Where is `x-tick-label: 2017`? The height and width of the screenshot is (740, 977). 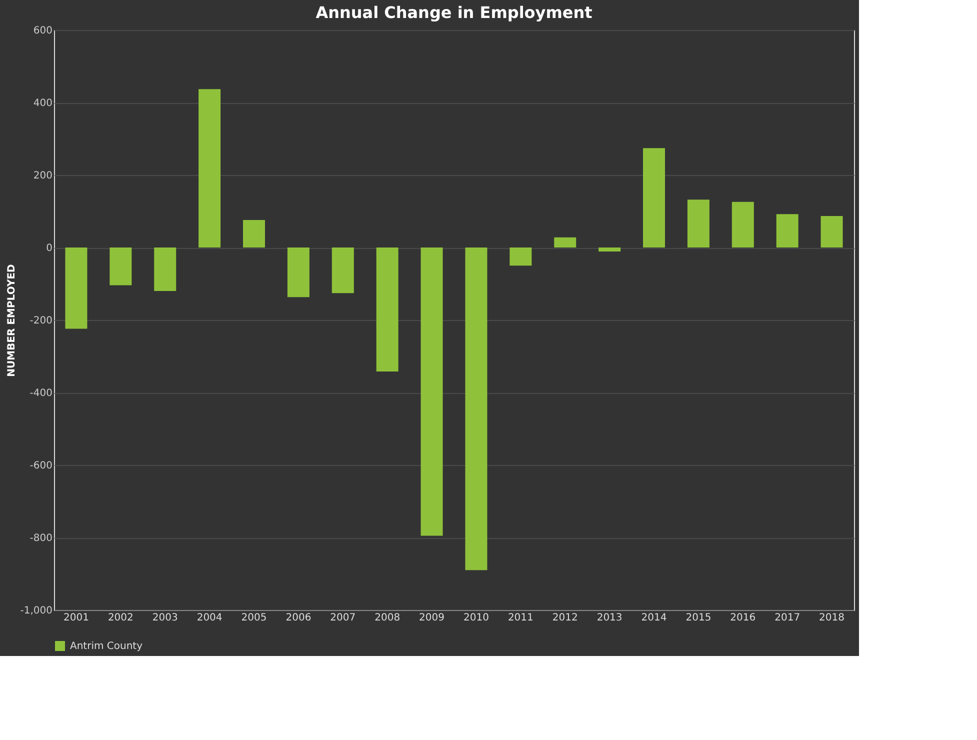
x-tick-label: 2017 is located at coordinates (787, 618).